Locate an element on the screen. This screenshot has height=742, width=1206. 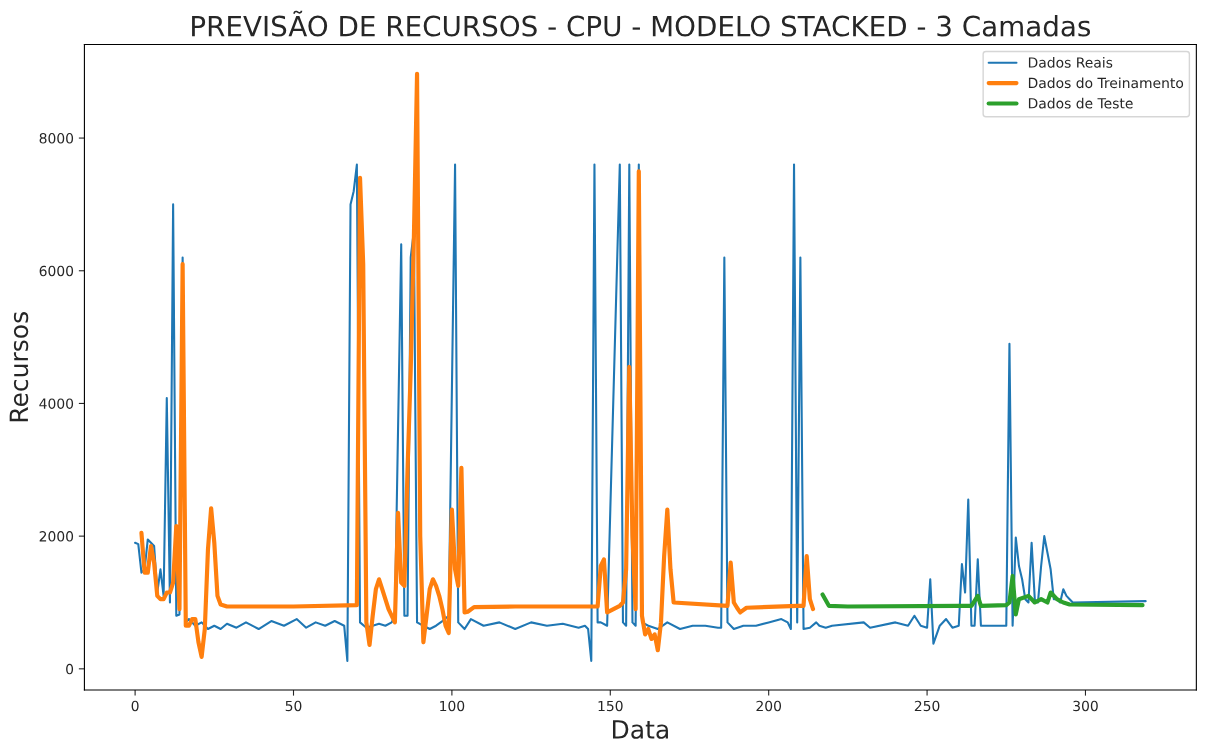
x-tick-label: 250 is located at coordinates (927, 706).